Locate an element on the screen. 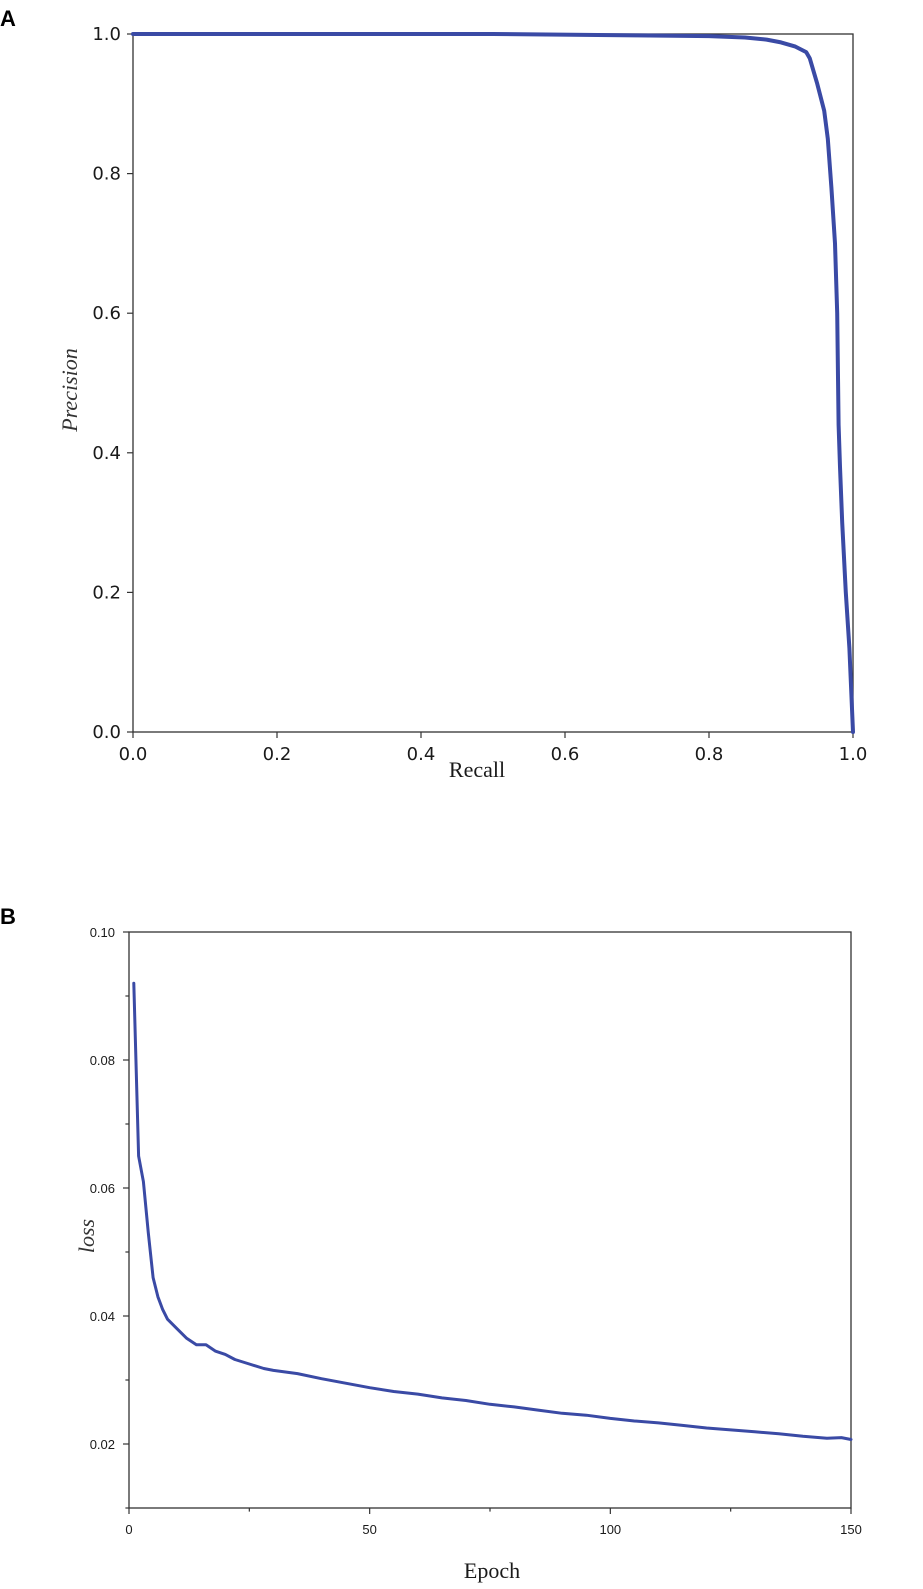 The image size is (923, 1589). x-tick-label: 0.2 is located at coordinates (277, 754).